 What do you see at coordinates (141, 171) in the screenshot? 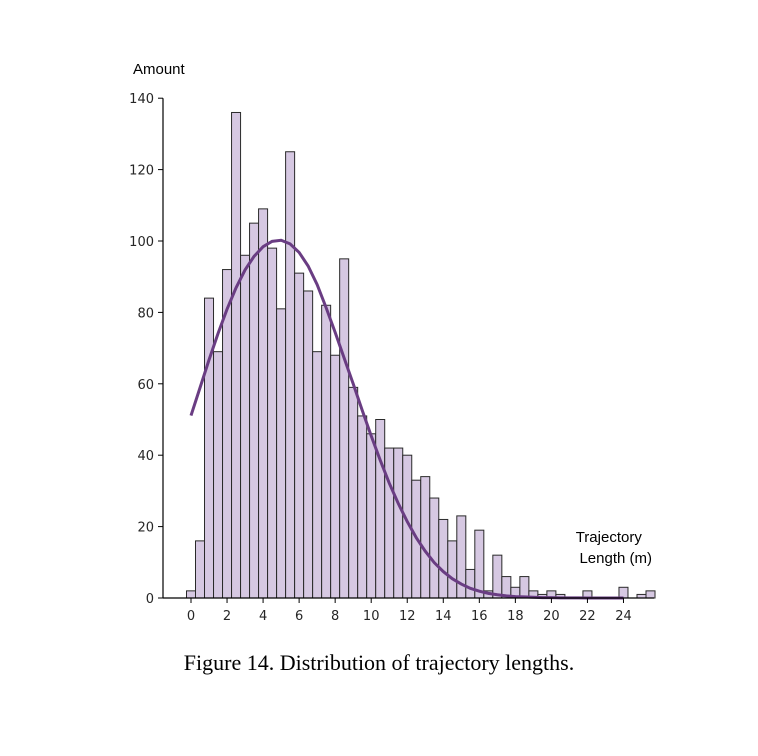
I see `y-tick-label: 120` at bounding box center [141, 171].